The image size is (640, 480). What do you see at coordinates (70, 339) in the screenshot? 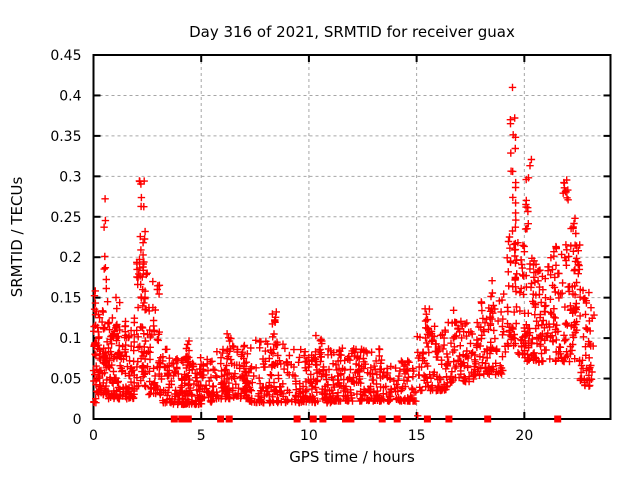
I see `y-tick-label: 0.1` at bounding box center [70, 339].